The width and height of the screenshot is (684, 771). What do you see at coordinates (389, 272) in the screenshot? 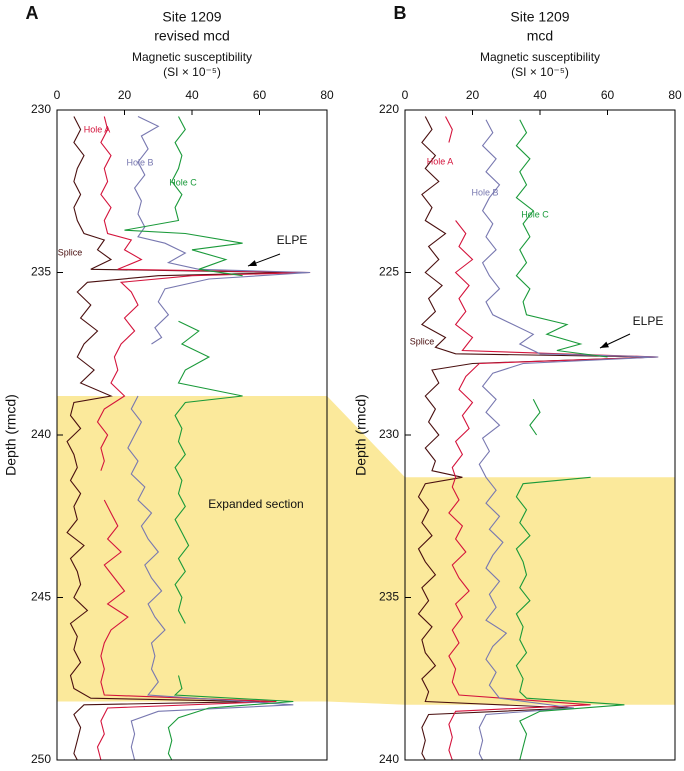
I see `y-tick-label: 225` at bounding box center [389, 272].